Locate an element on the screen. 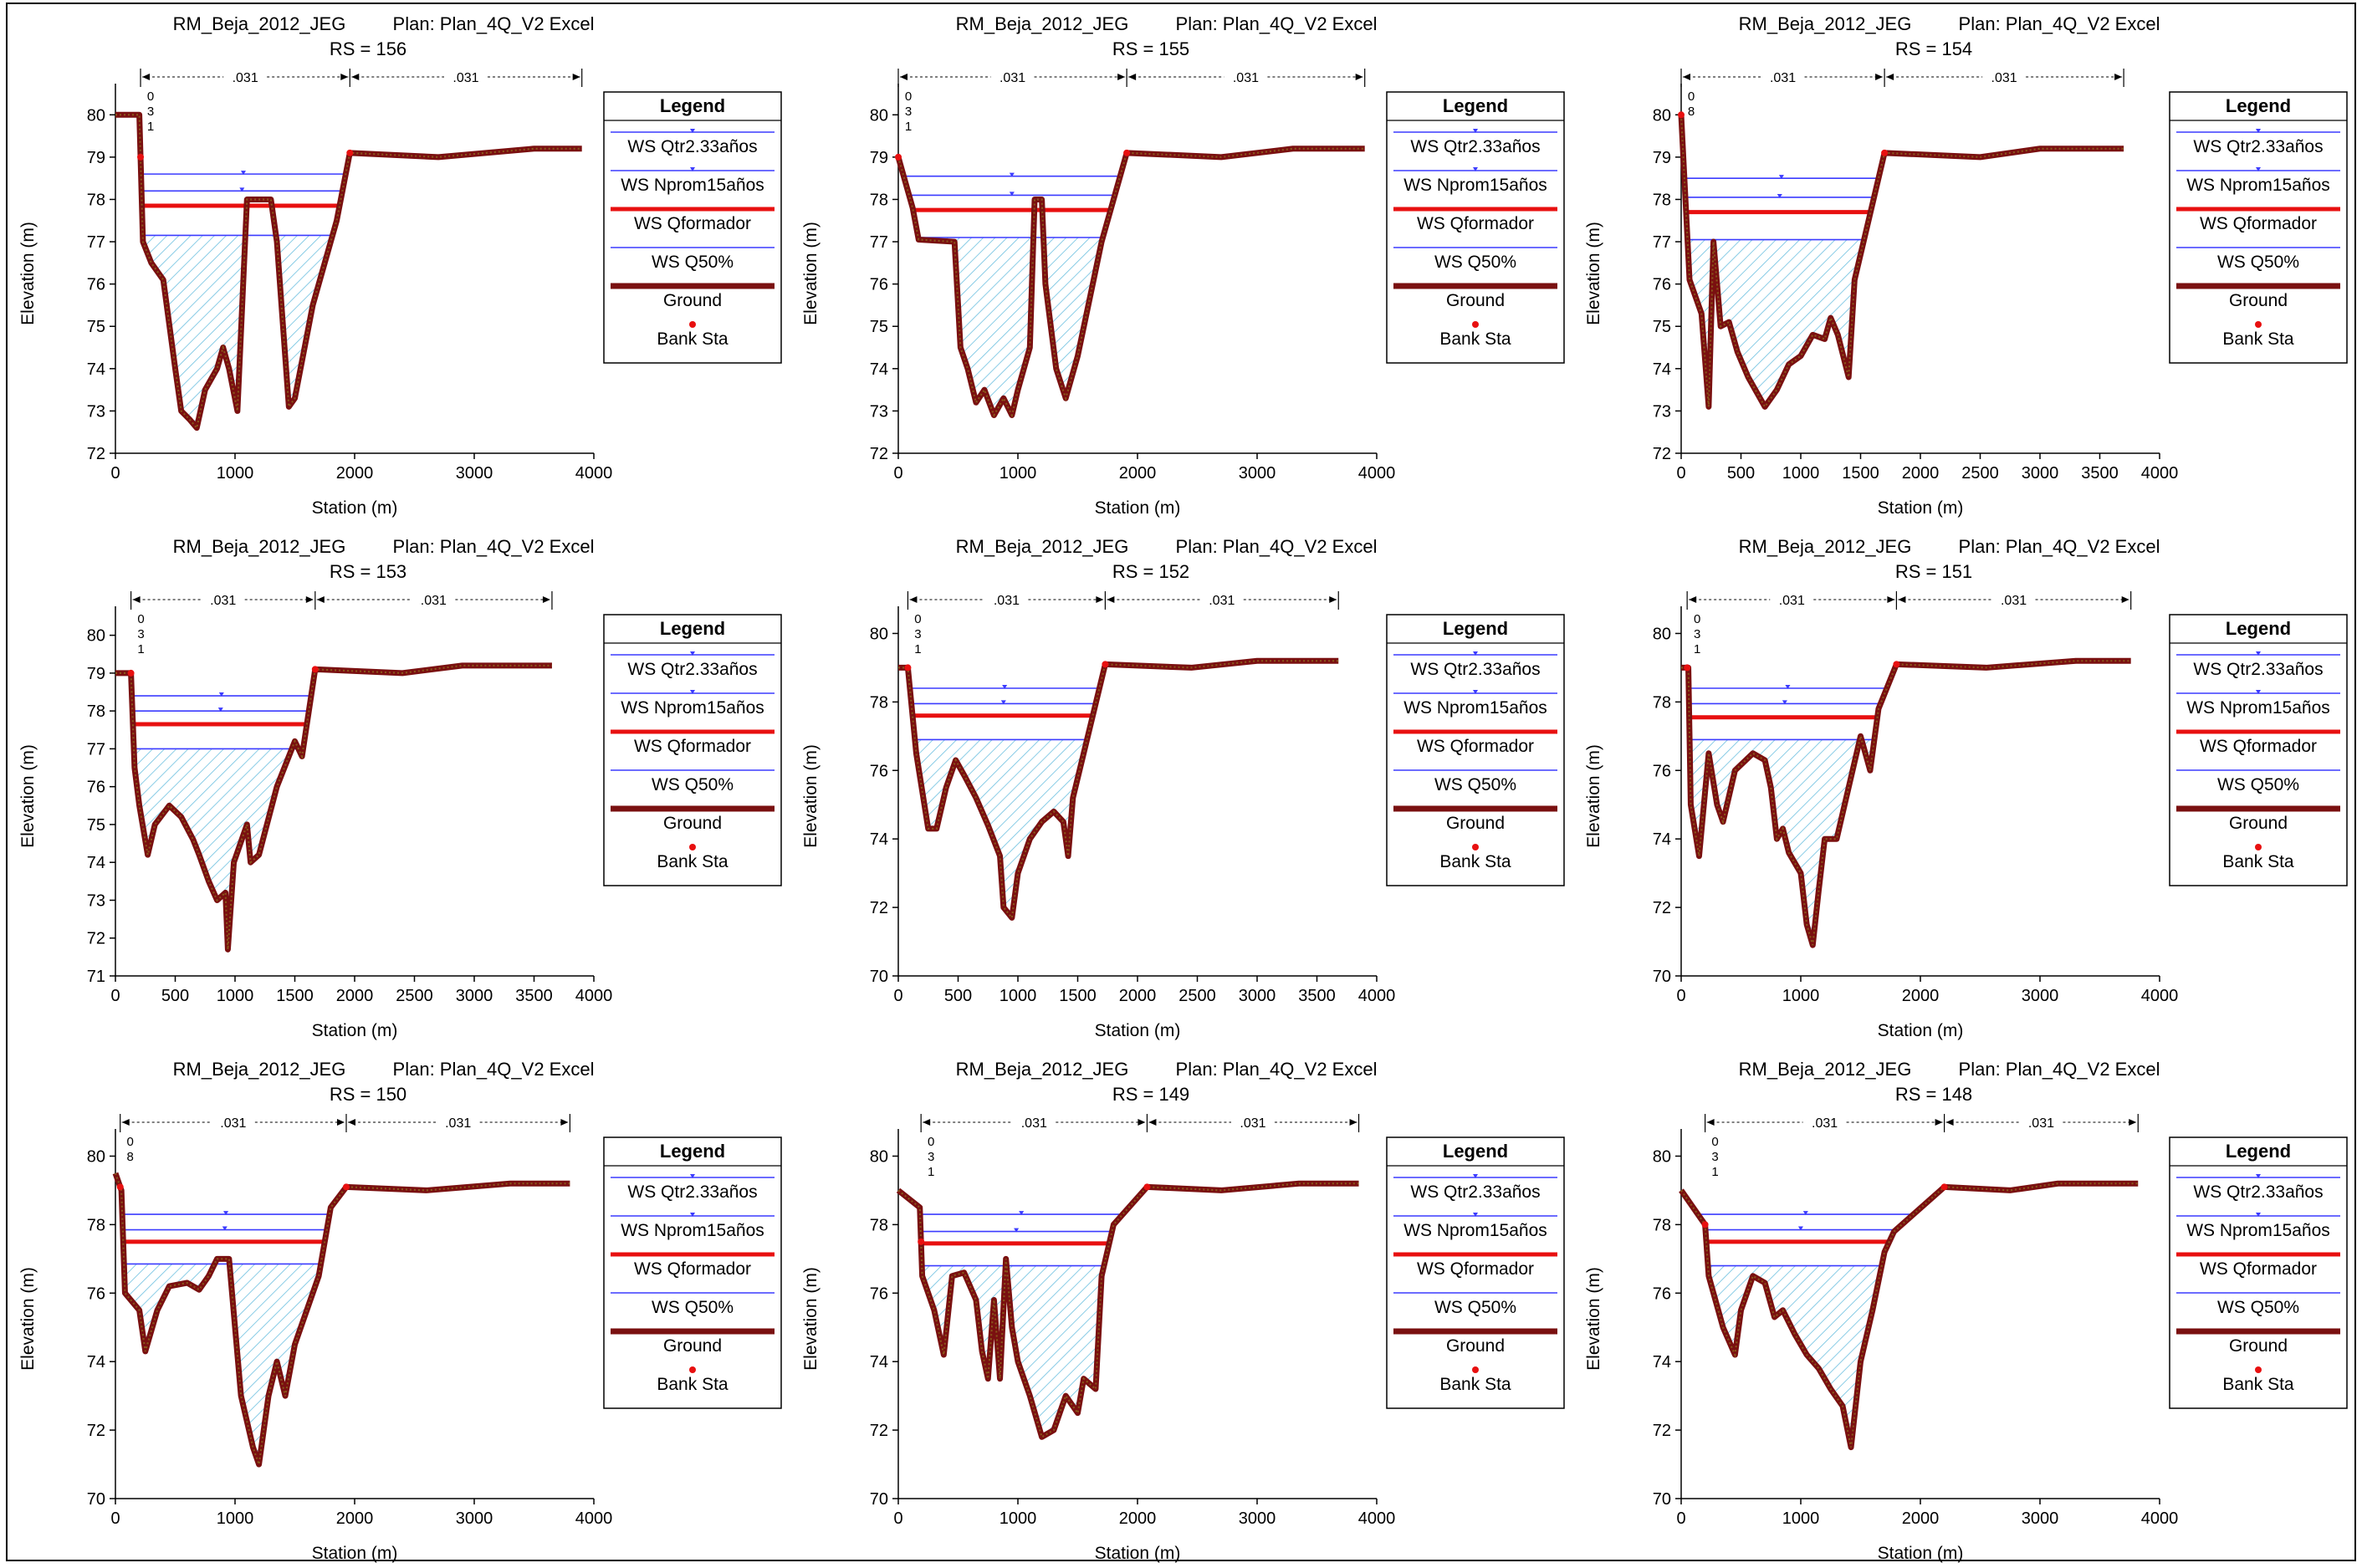 The image size is (2362, 1568). bank-label: 0 is located at coordinates (140, 619).